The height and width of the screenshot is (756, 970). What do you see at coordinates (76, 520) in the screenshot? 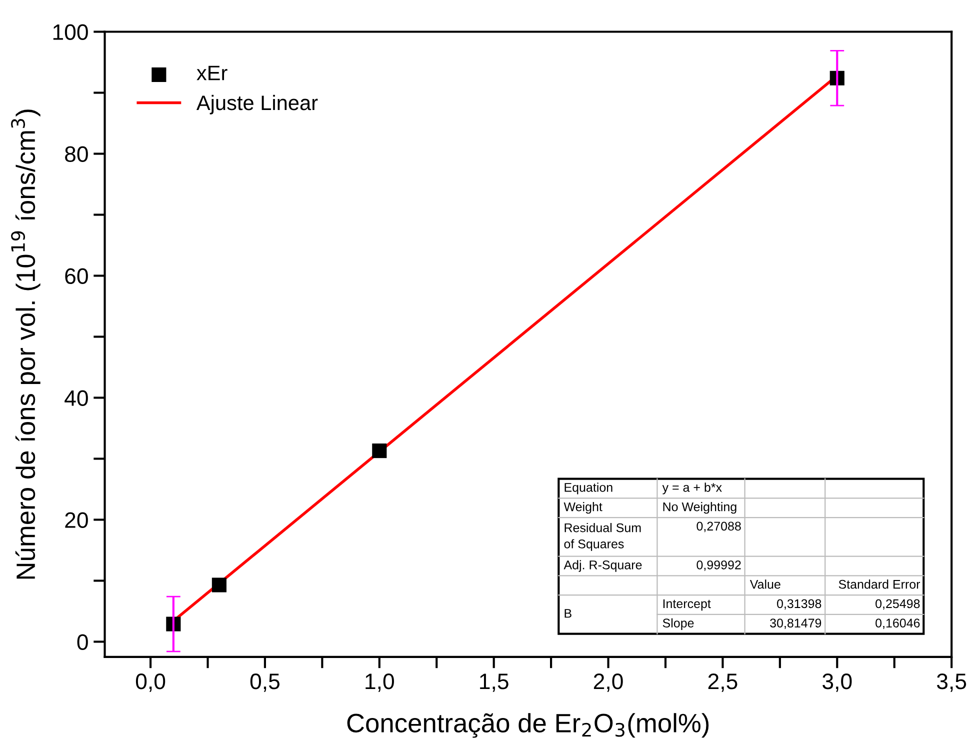
I see `y-tick-label: 20` at bounding box center [76, 520].